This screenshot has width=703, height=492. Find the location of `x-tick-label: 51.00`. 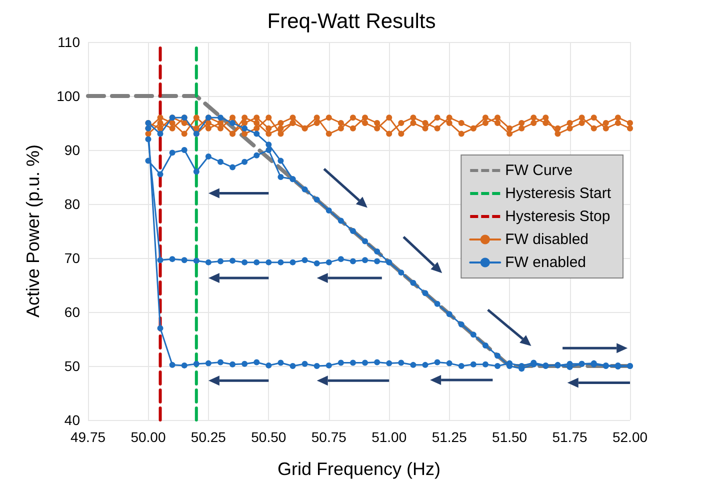

x-tick-label: 51.00 is located at coordinates (389, 437).